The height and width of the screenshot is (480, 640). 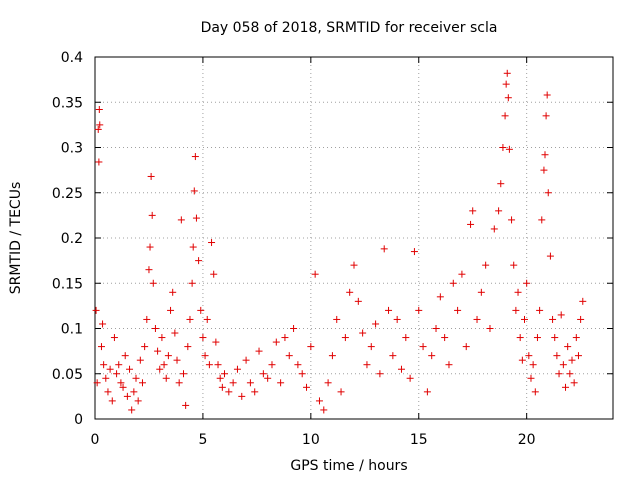 I want to click on y-tick-label: 0.1, so click(x=72, y=330).